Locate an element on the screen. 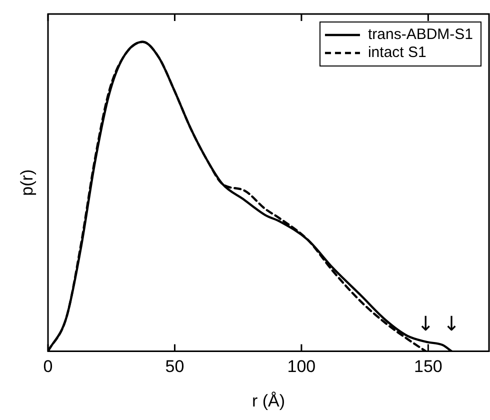  x-axis-title: r (Å) is located at coordinates (269, 400).